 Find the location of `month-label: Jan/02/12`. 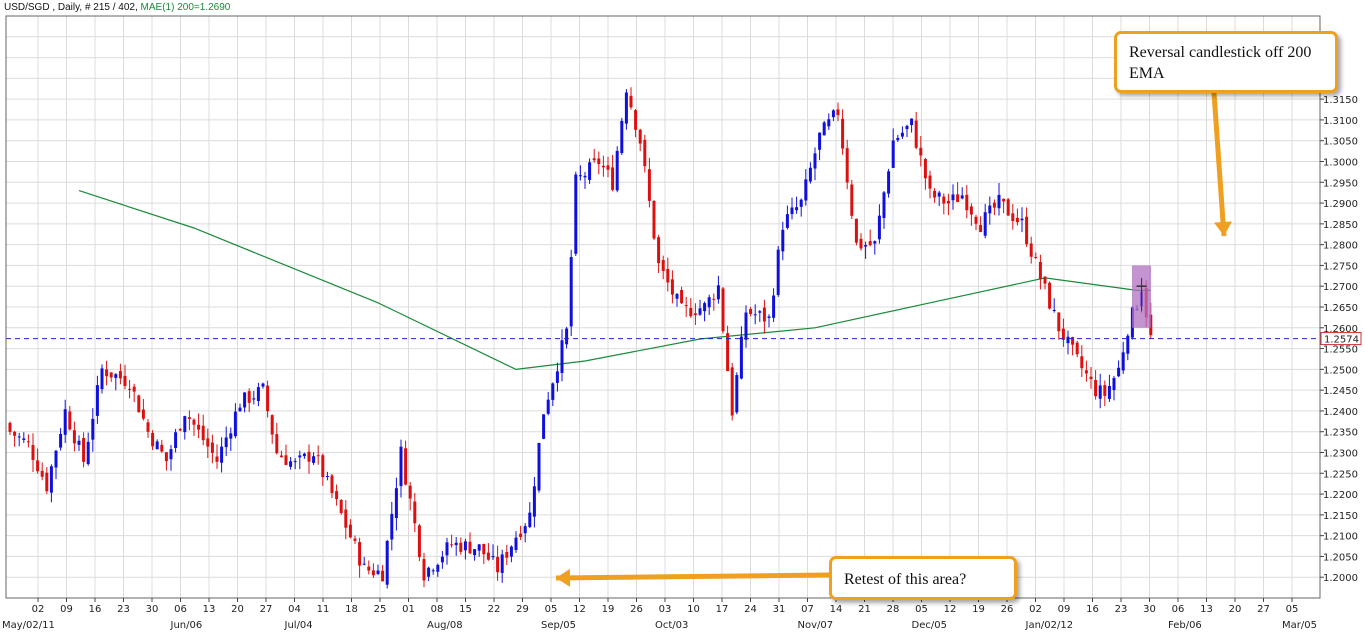

month-label: Jan/02/12 is located at coordinates (1049, 625).